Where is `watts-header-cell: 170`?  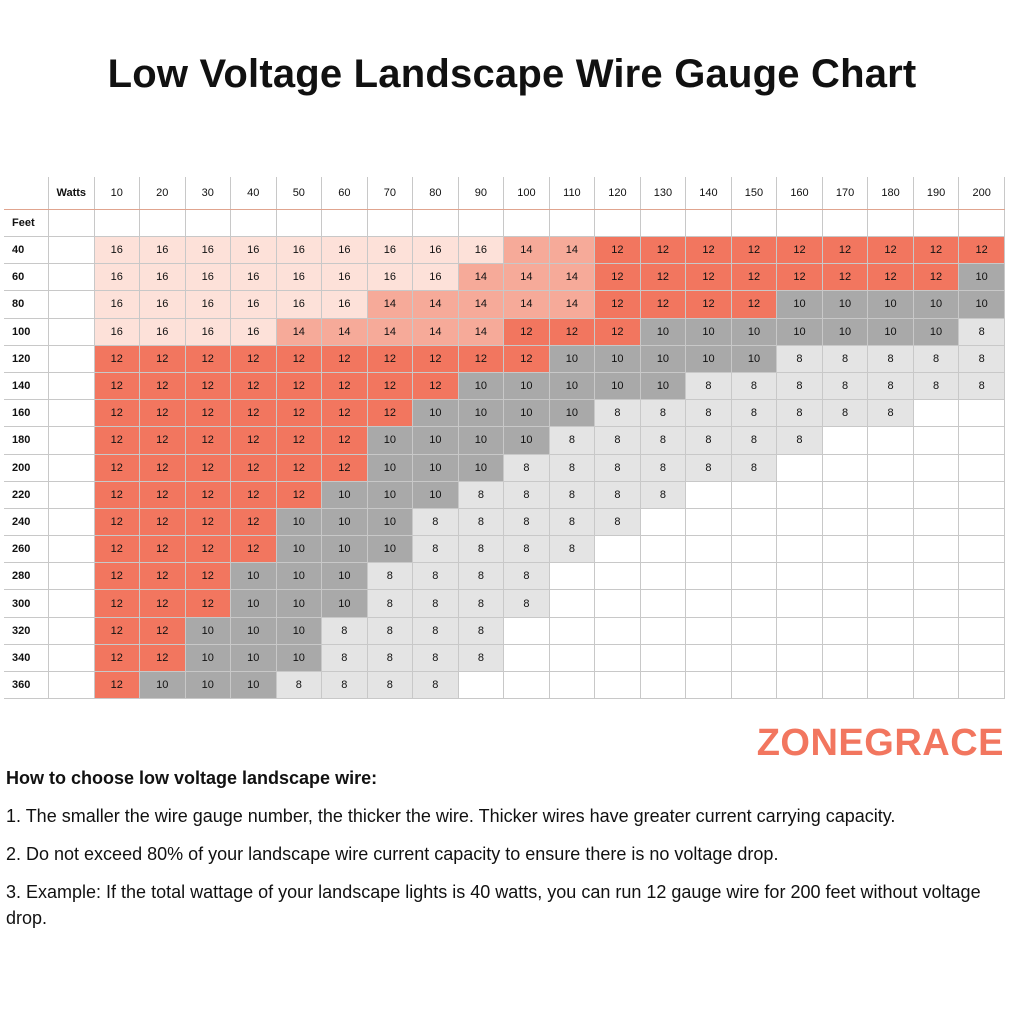
watts-header-cell: 170 is located at coordinates (845, 193).